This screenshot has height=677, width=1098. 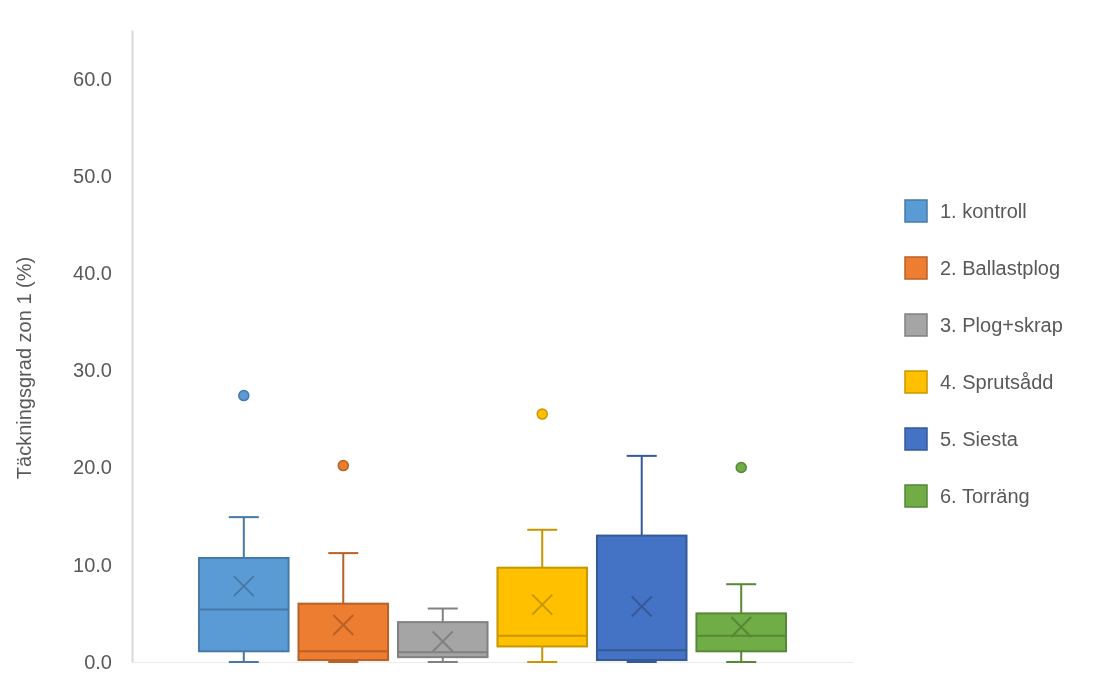 I want to click on legend-label: 2. Ballastplog, so click(x=1000, y=268).